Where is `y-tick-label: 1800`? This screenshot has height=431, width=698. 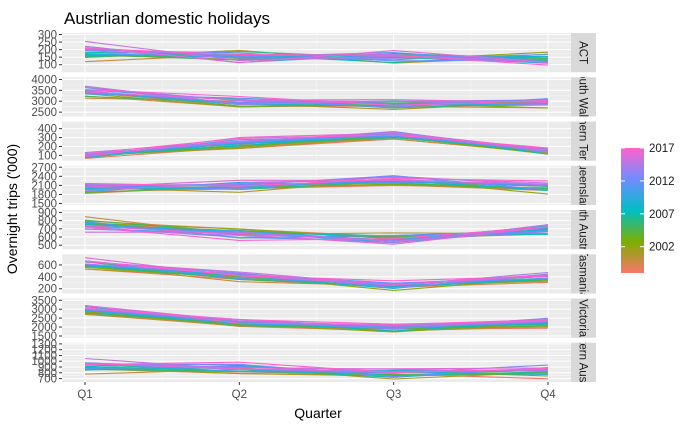
y-tick-label: 1800 is located at coordinates (44, 195).